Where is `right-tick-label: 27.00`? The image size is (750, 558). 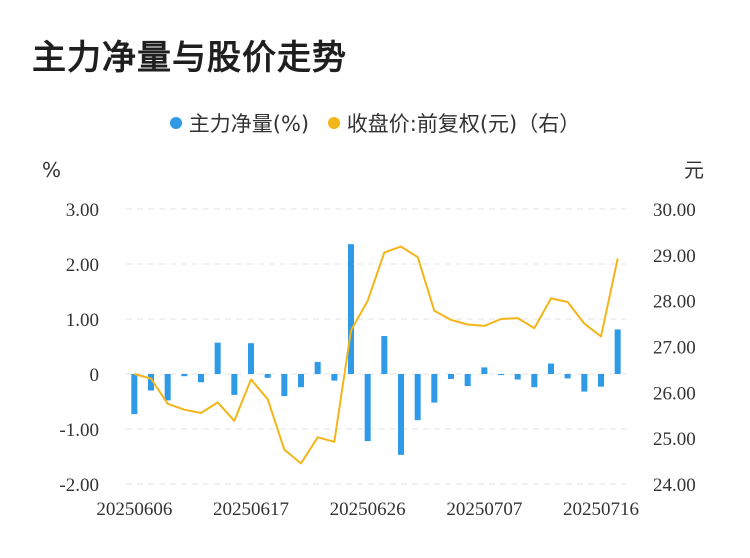
right-tick-label: 27.00 is located at coordinates (674, 348).